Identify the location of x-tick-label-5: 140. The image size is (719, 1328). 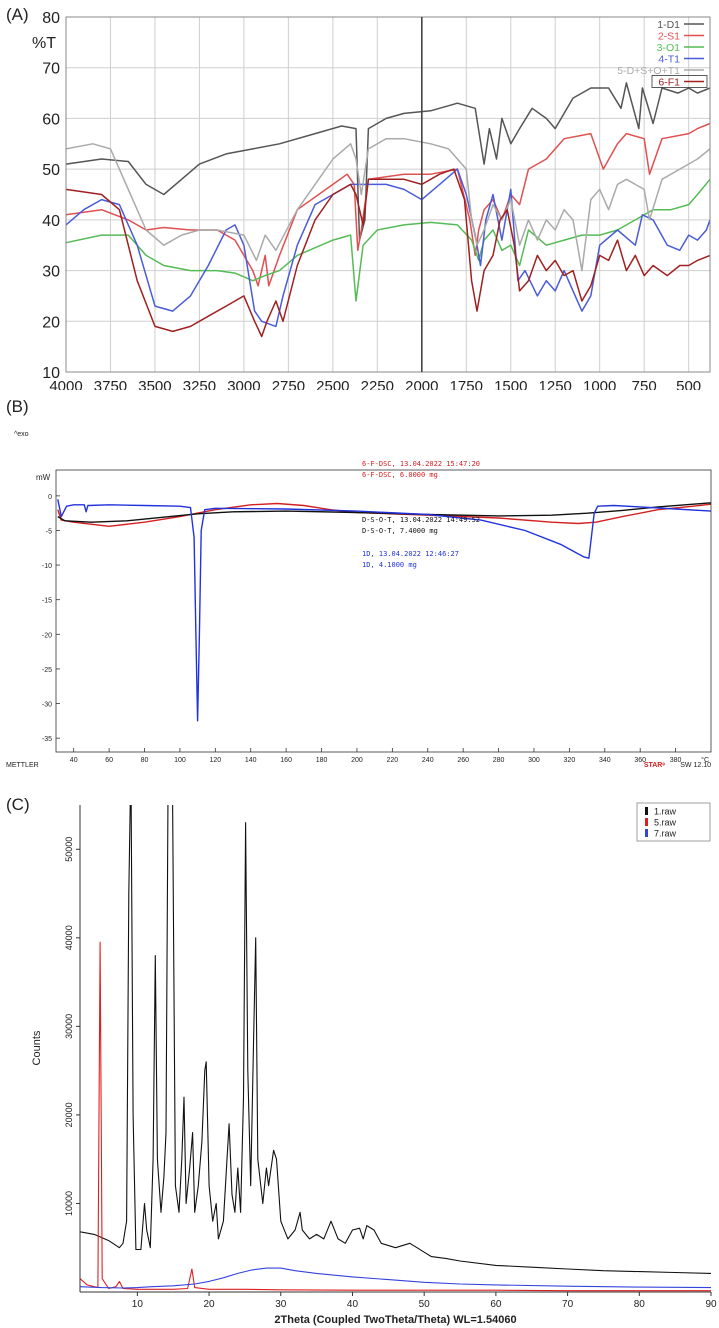
(251, 760).